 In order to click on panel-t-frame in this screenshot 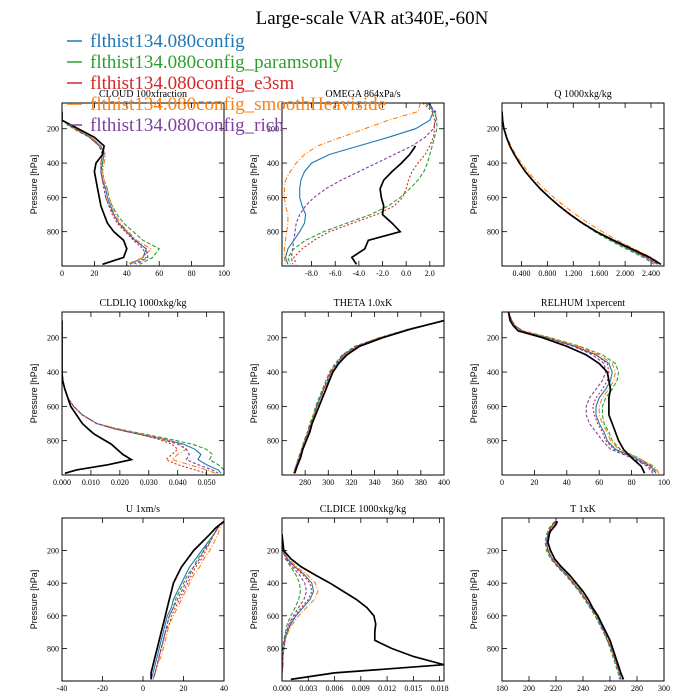, I will do `click(583, 599)`.